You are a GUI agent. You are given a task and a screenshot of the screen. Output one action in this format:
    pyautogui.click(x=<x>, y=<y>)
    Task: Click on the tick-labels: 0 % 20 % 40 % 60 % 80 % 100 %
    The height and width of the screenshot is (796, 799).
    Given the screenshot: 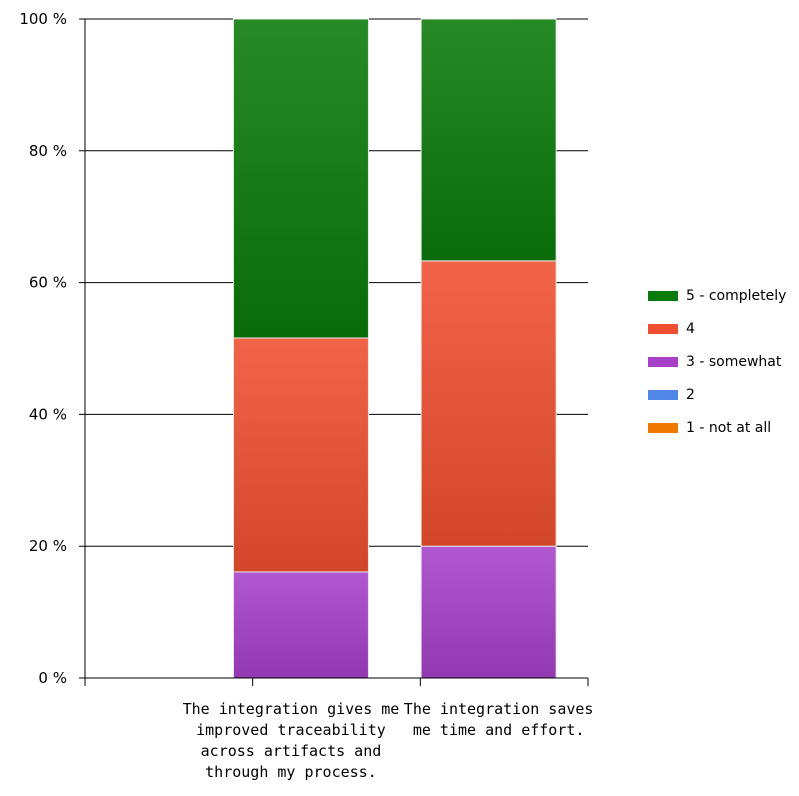 What is the action you would take?
    pyautogui.click(x=43, y=348)
    